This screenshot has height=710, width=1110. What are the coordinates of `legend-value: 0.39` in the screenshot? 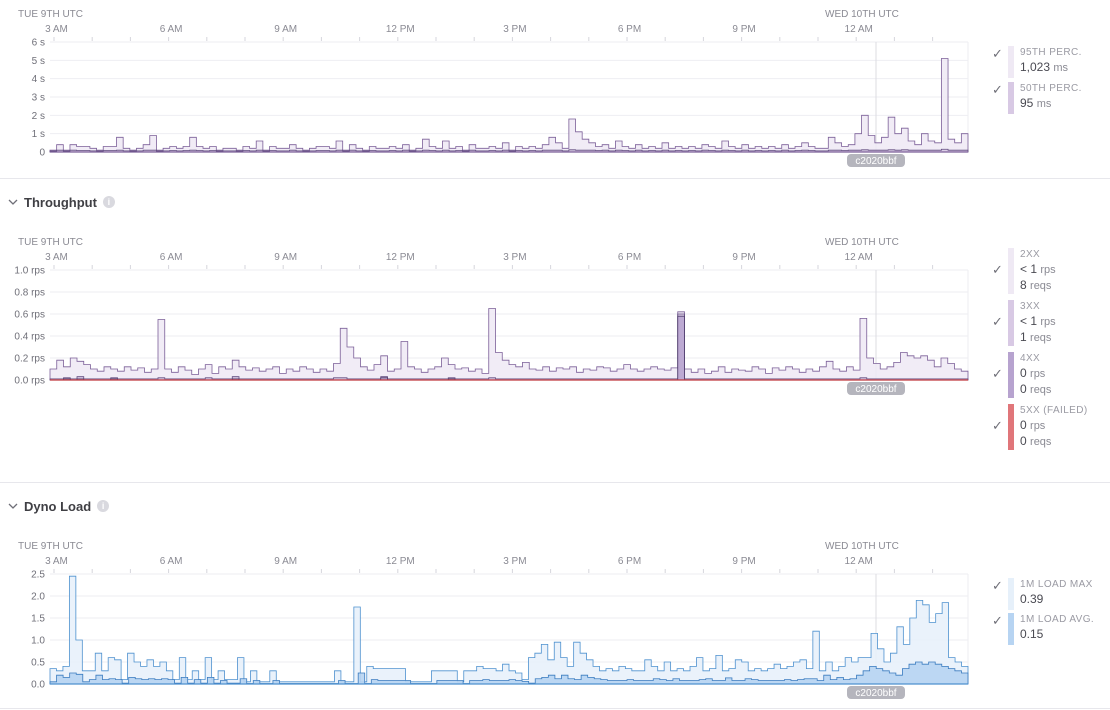 It's located at (1032, 599).